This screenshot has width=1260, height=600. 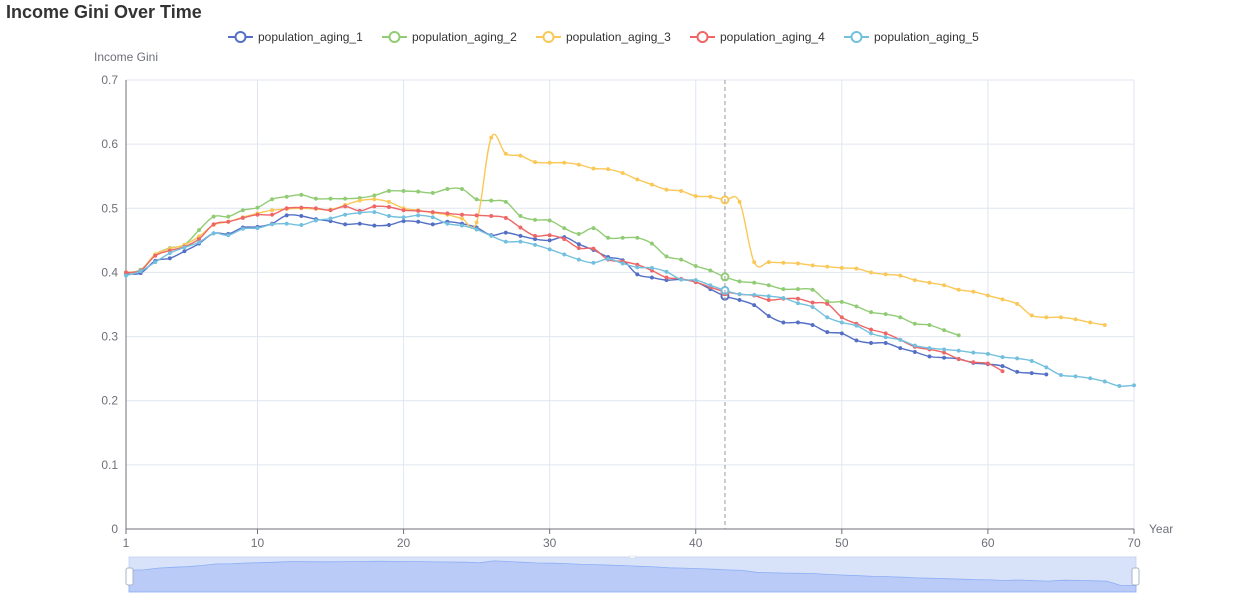 What do you see at coordinates (603, 37) in the screenshot?
I see `legend-item-population_aging_3: population_aging_3` at bounding box center [603, 37].